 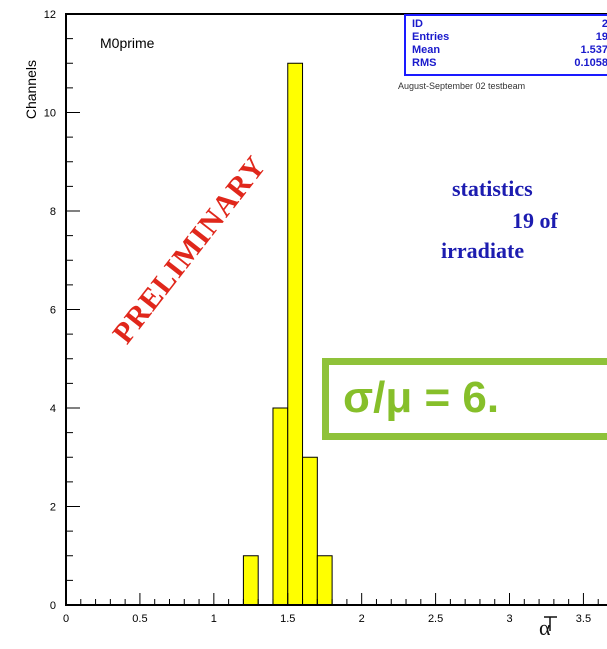 What do you see at coordinates (53, 311) in the screenshot?
I see `y-tick-label: 6` at bounding box center [53, 311].